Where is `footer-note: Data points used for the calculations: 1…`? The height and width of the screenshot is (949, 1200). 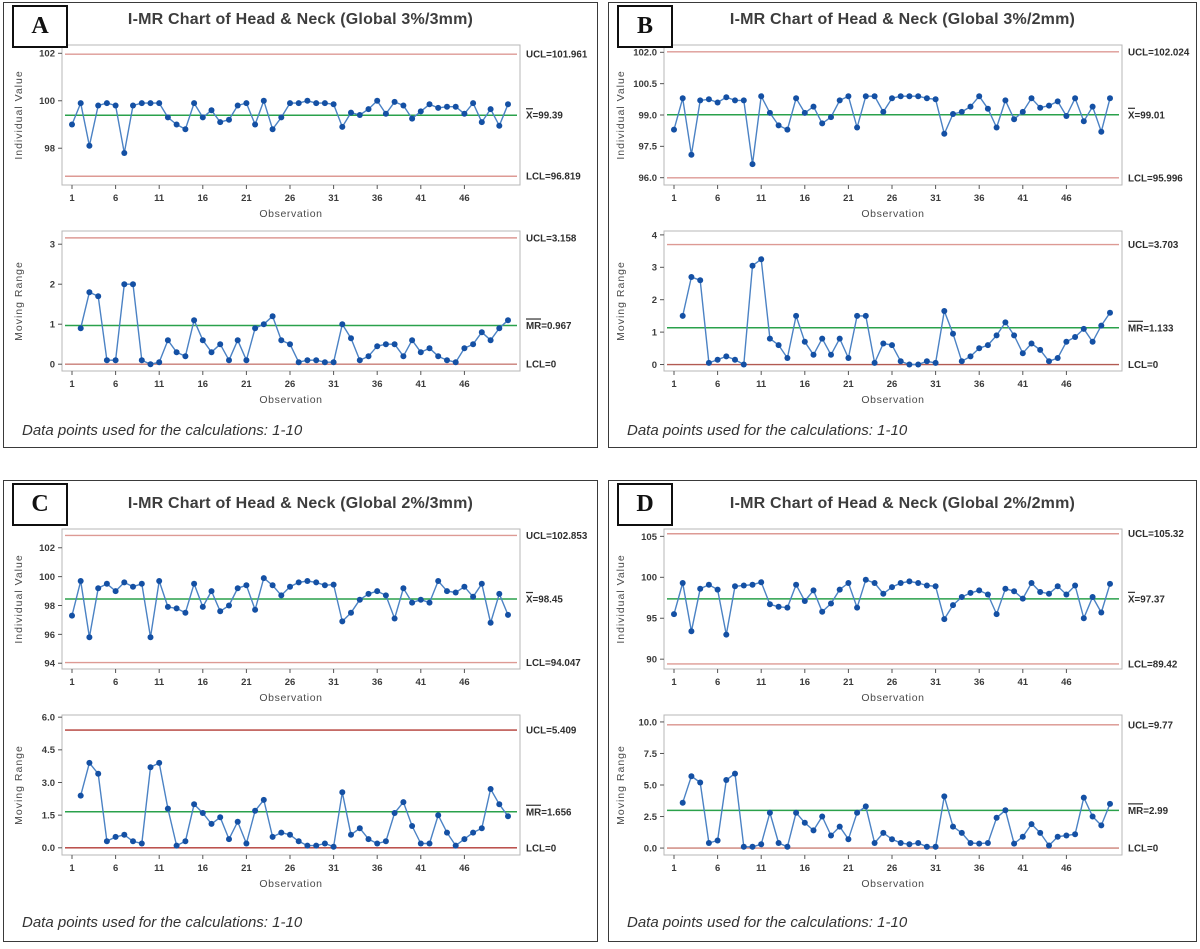 footer-note: Data points used for the calculations: 1… is located at coordinates (767, 922).